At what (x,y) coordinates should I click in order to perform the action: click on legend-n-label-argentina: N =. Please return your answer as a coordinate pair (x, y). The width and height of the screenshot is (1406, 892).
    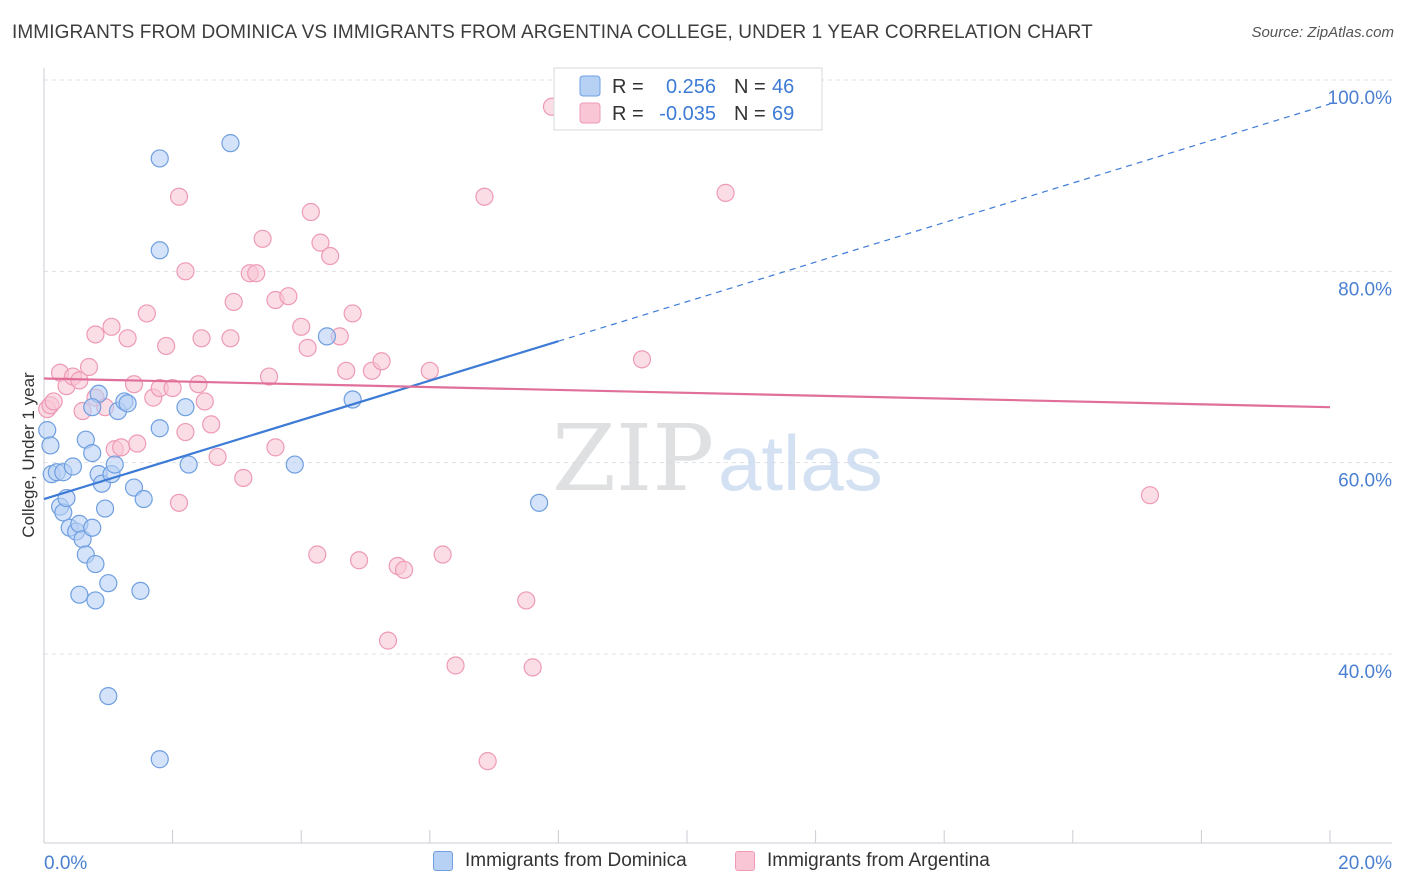
    Looking at the image, I should click on (750, 114).